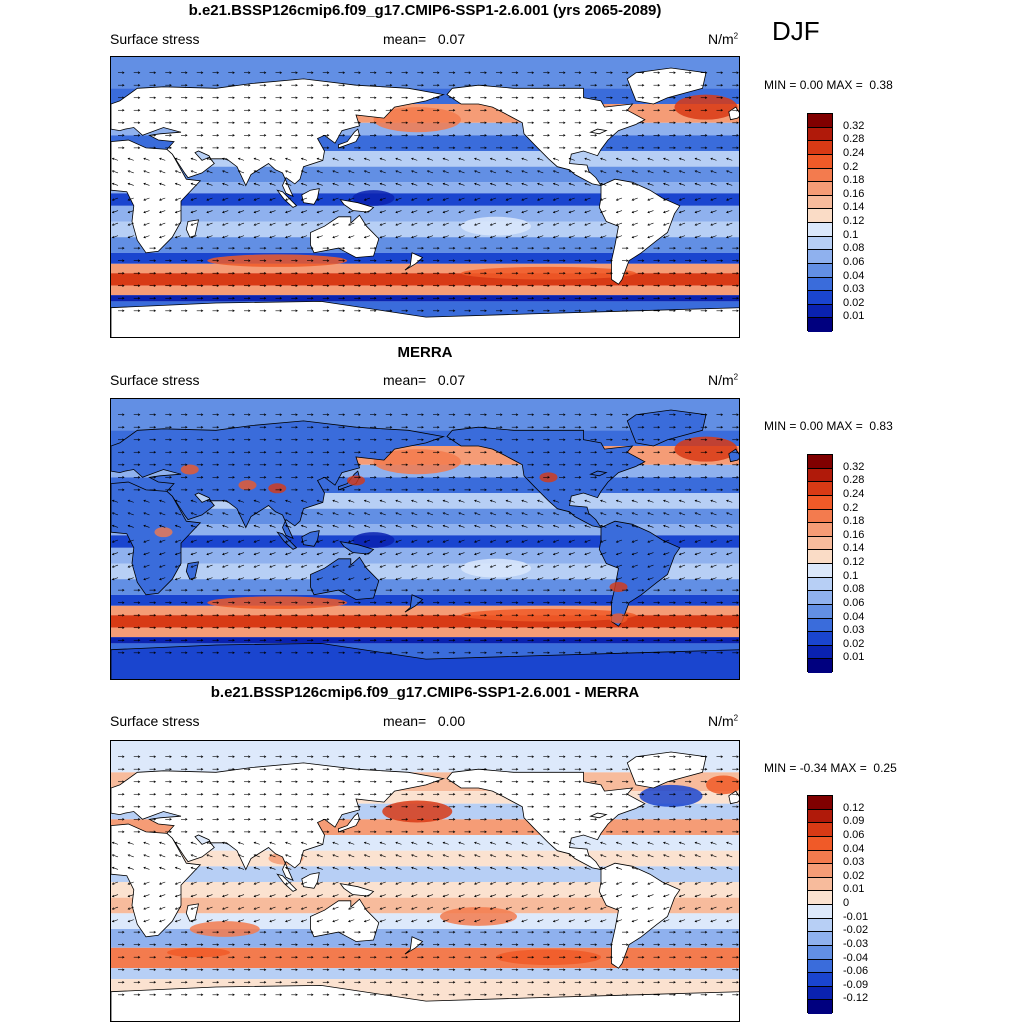  What do you see at coordinates (425, 905) in the screenshot?
I see `field-band` at bounding box center [425, 905].